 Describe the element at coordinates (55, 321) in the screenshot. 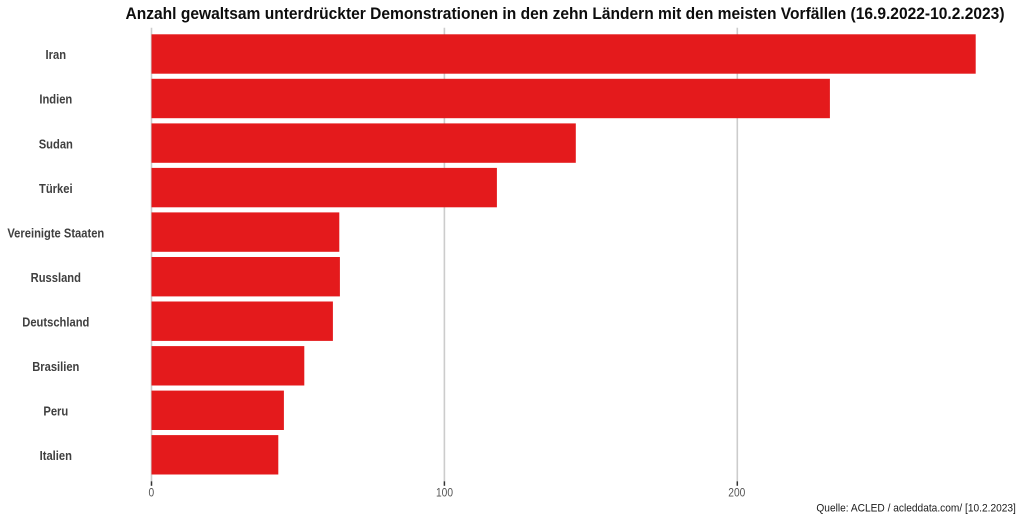

I see `svg-text: Deutschland` at that location.